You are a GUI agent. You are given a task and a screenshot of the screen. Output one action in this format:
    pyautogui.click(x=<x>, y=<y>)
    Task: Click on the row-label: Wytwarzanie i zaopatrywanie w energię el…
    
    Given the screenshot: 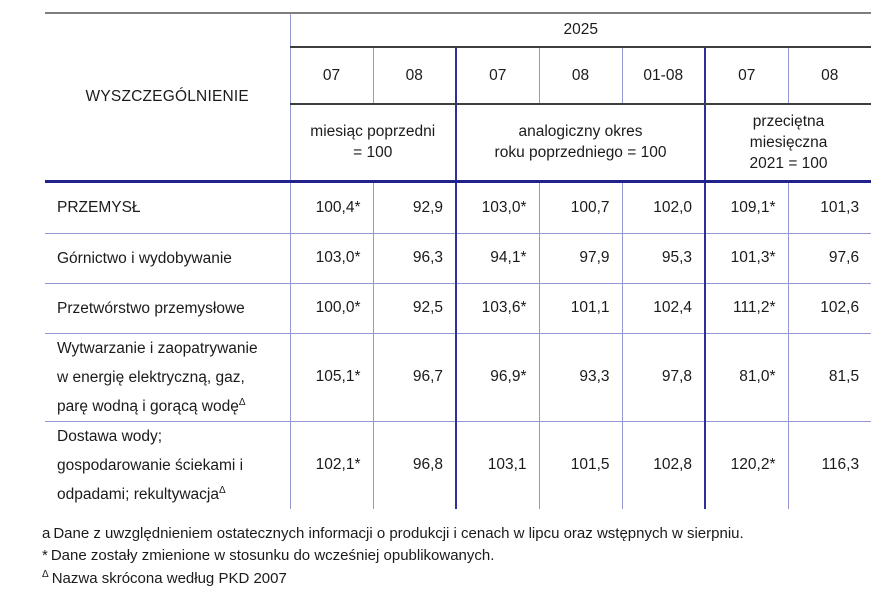 What is the action you would take?
    pyautogui.click(x=167, y=377)
    